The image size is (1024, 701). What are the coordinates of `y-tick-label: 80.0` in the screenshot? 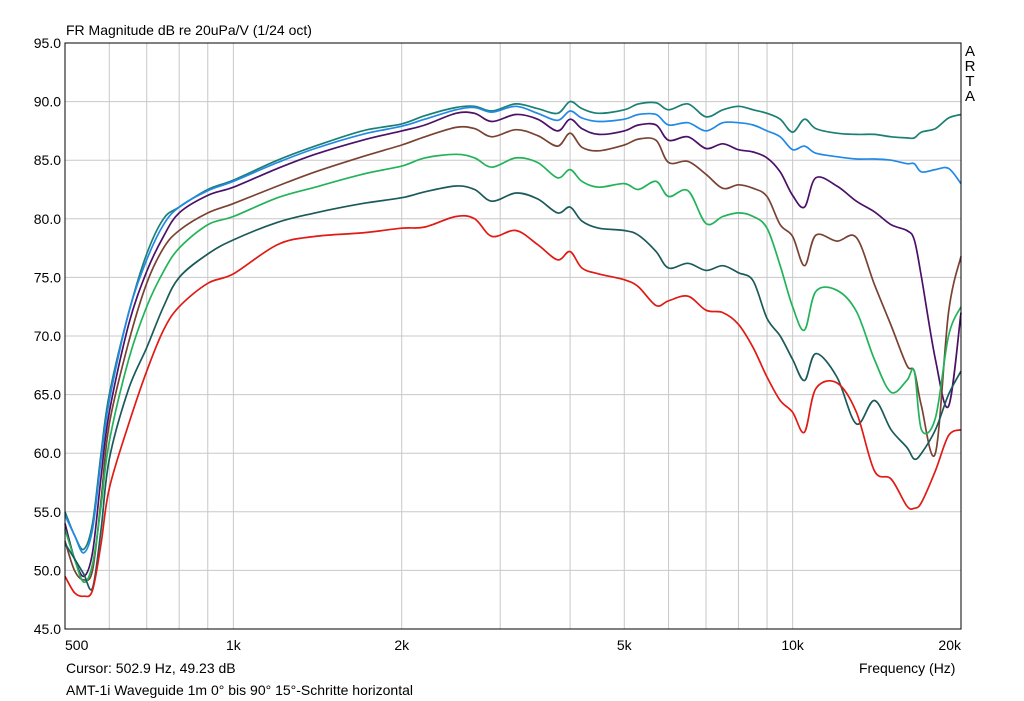 It's located at (47, 219).